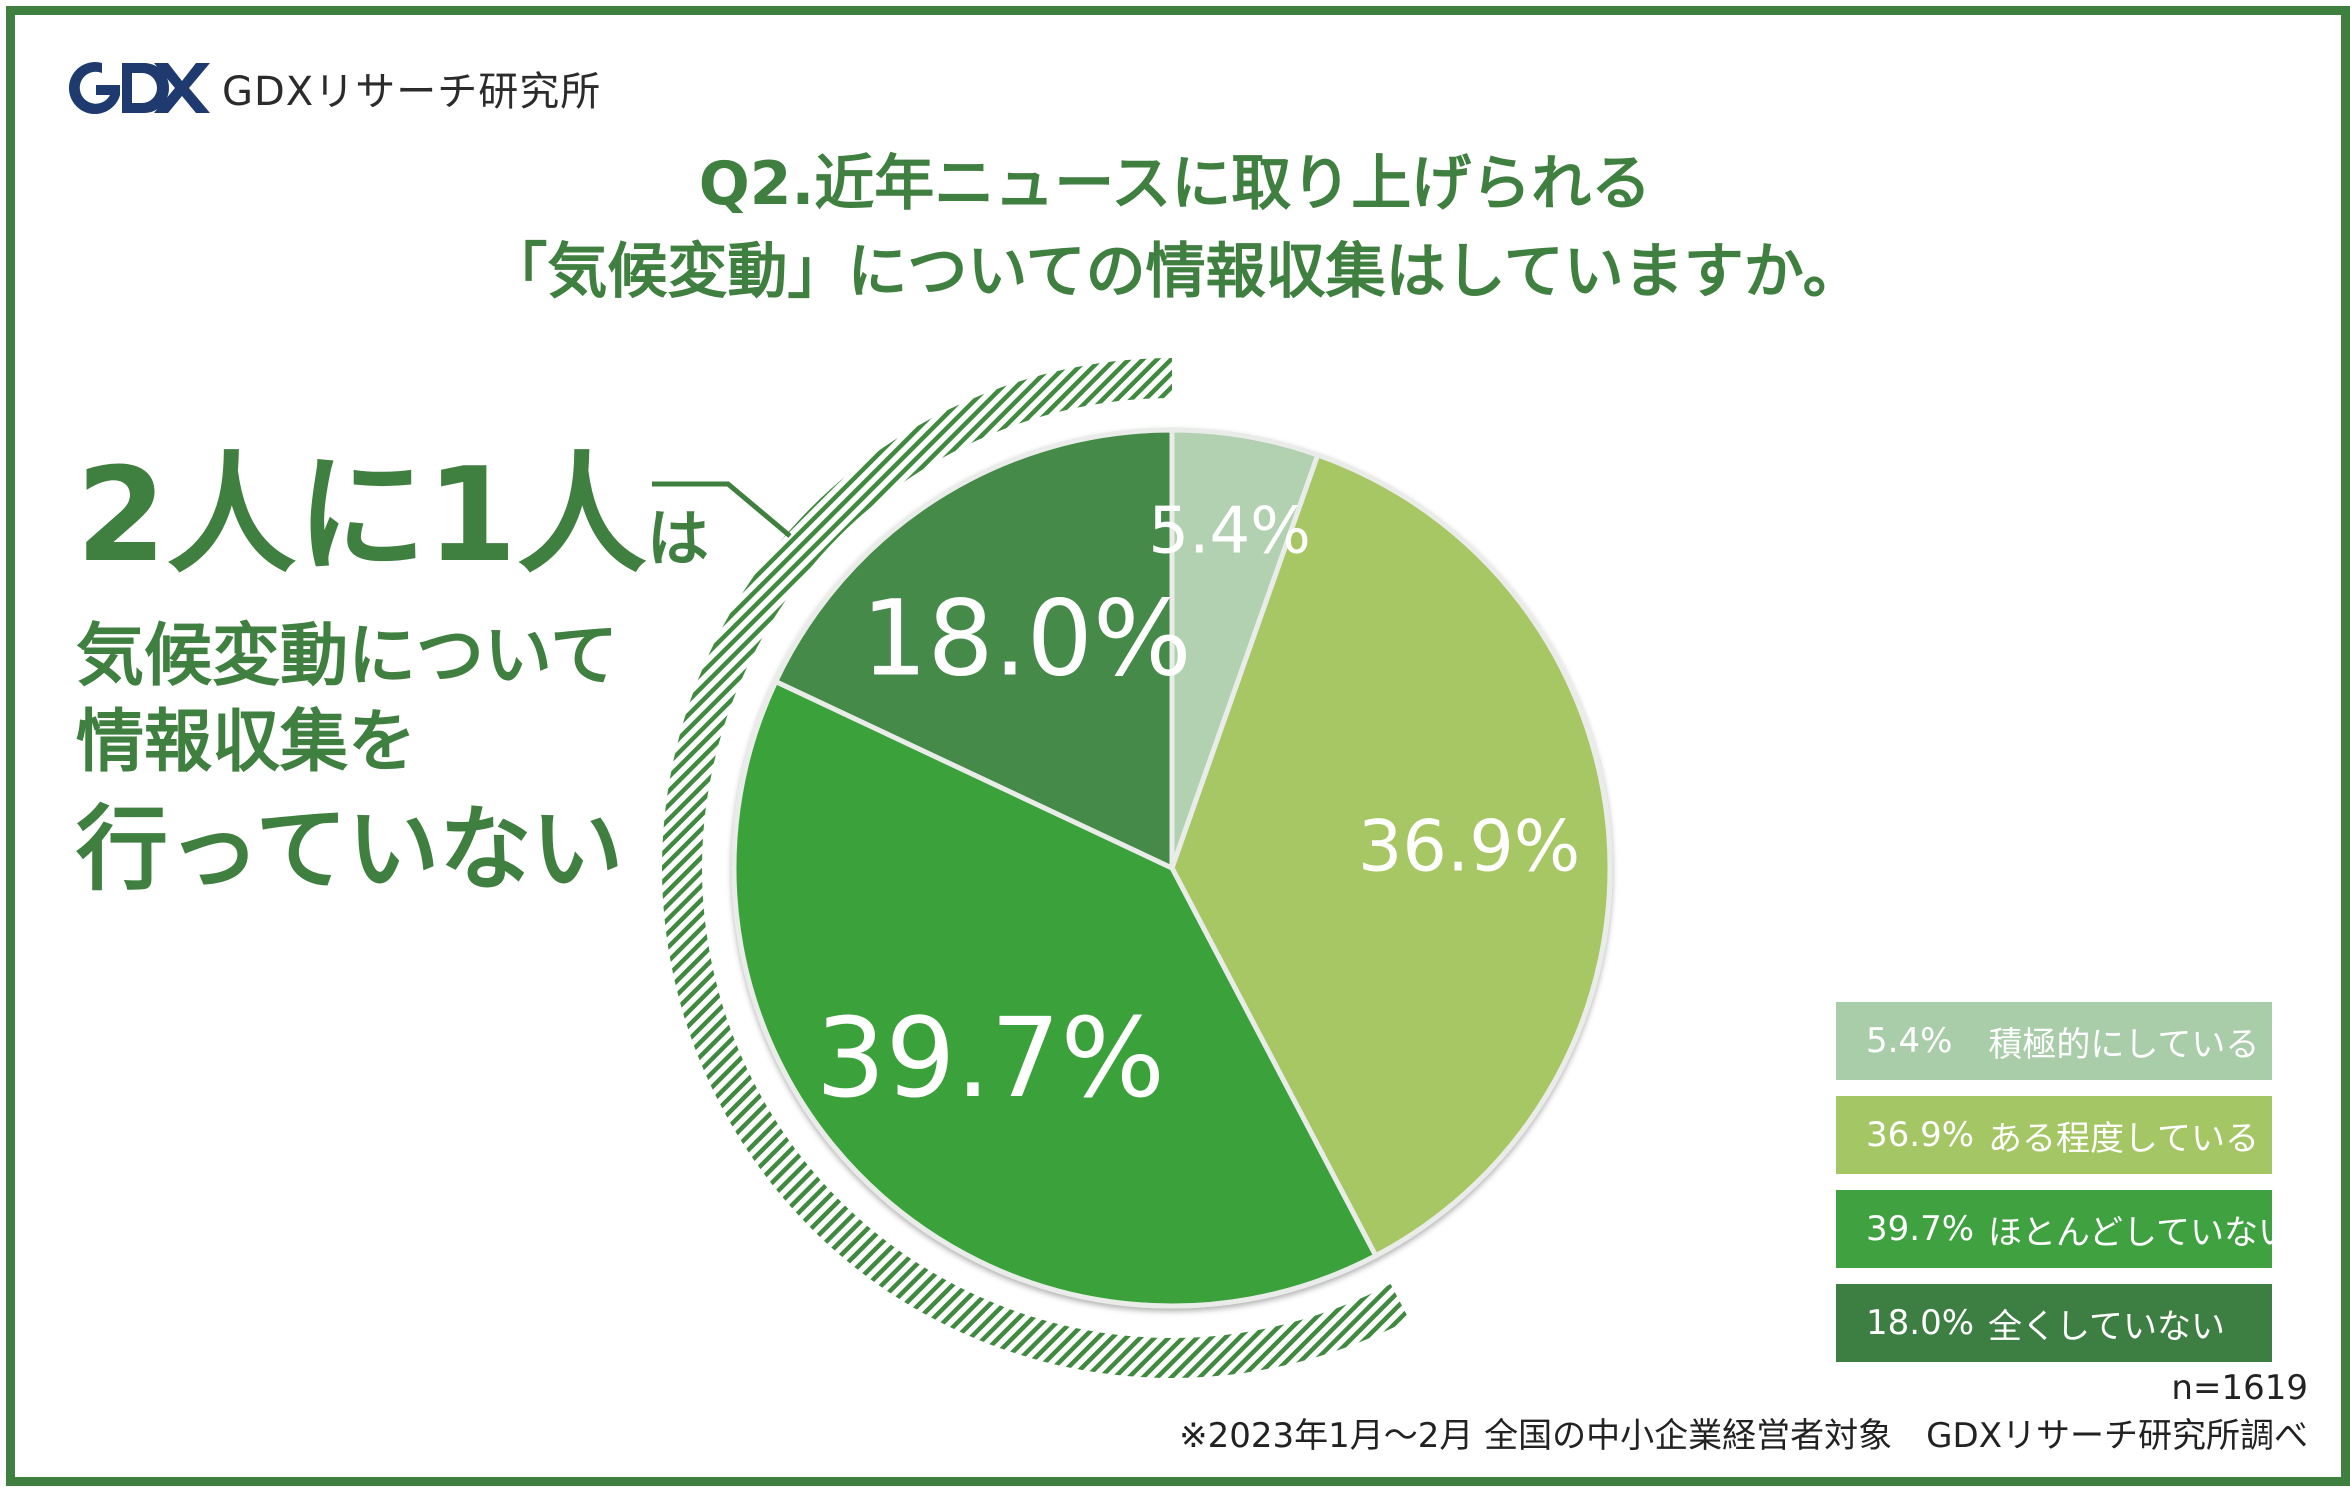 This screenshot has height=1500, width=2350. Describe the element at coordinates (1909, 1041) in the screenshot. I see `legend-pct: 5.4%` at that location.